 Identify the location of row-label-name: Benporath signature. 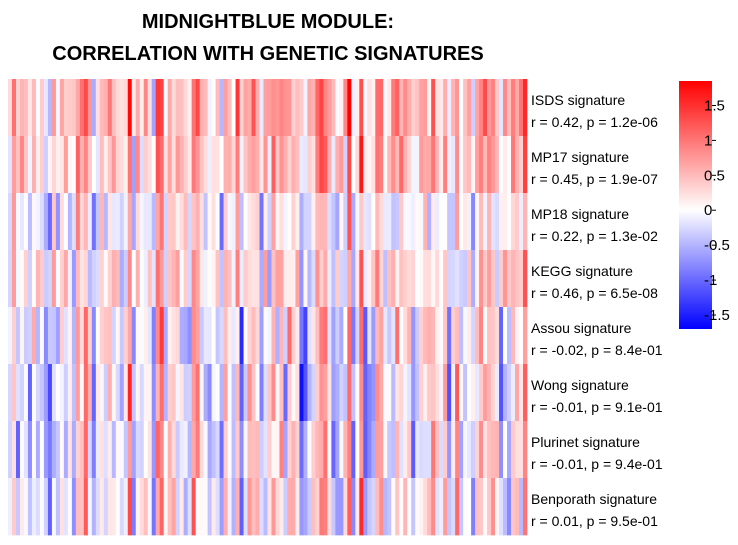
(594, 499).